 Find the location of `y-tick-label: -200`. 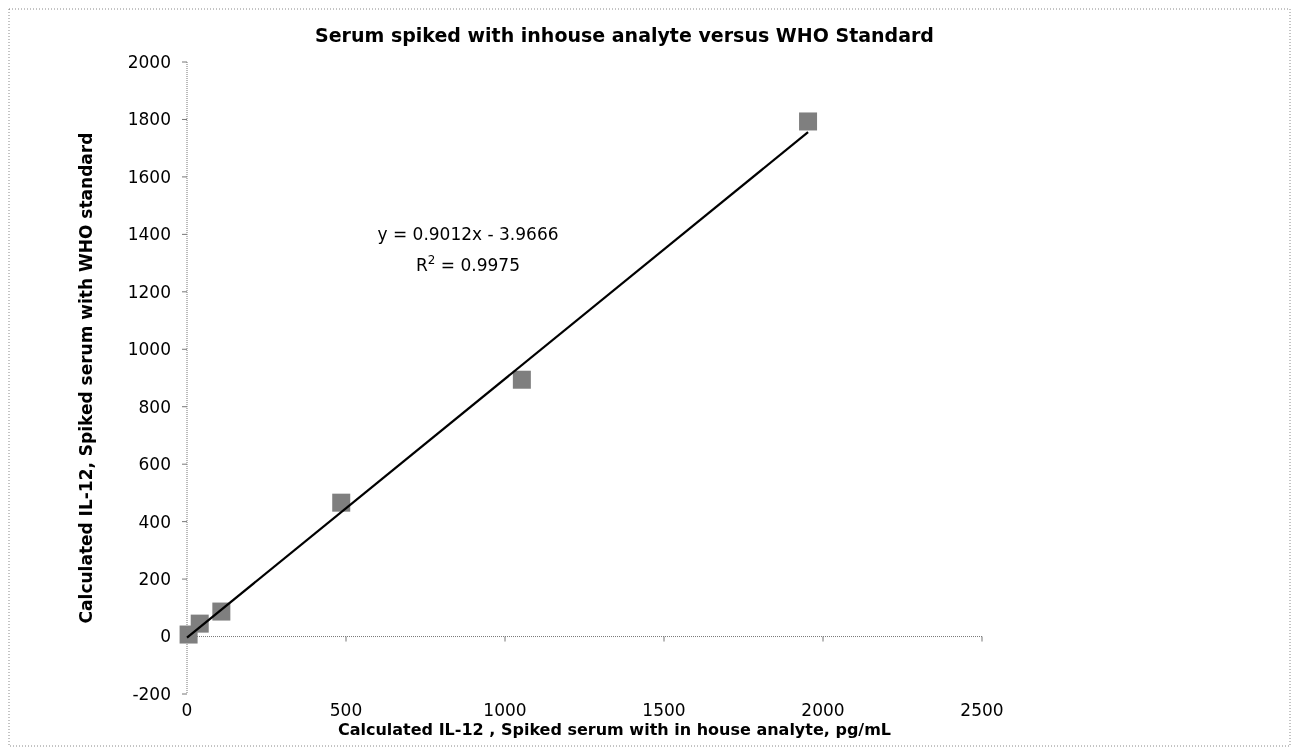

y-tick-label: -200 is located at coordinates (151, 693).